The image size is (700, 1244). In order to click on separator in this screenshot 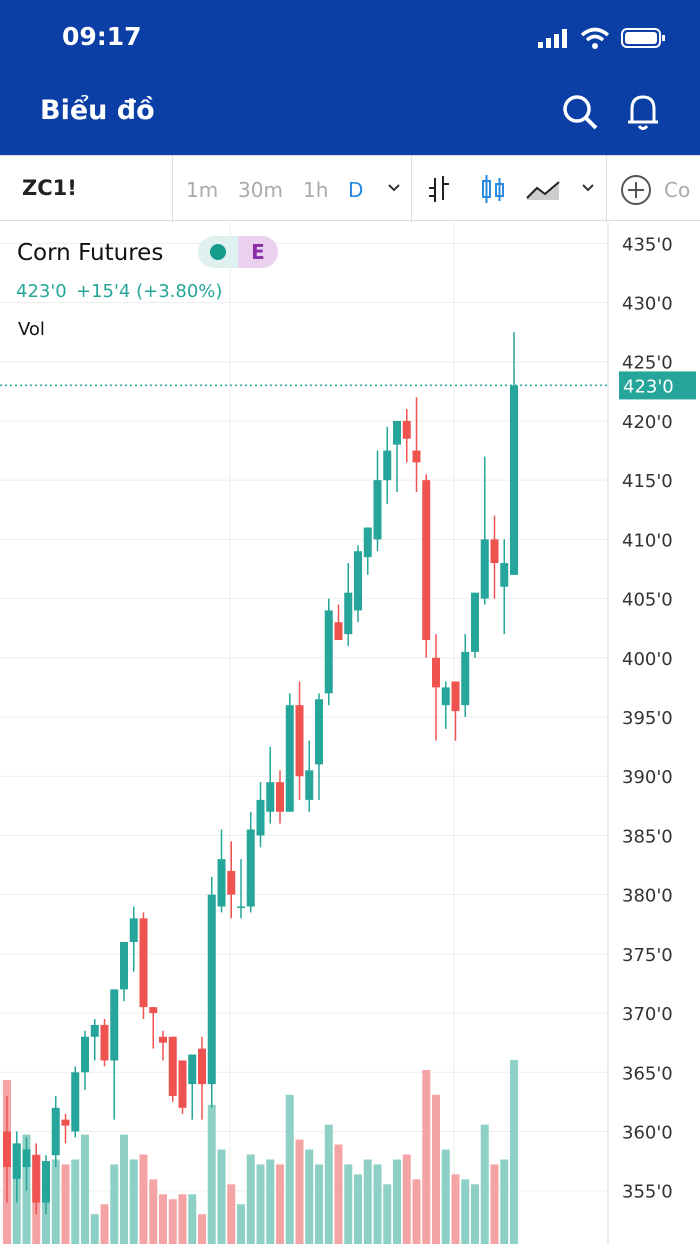, I will do `click(606, 189)`.